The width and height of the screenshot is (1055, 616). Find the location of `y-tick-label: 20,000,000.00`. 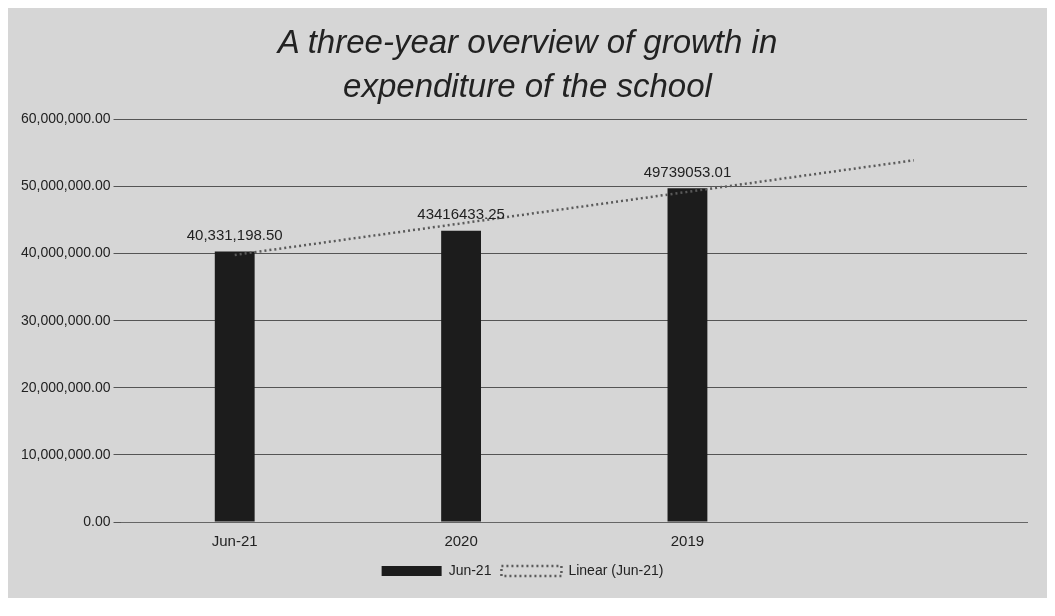

y-tick-label: 20,000,000.00 is located at coordinates (66, 386).